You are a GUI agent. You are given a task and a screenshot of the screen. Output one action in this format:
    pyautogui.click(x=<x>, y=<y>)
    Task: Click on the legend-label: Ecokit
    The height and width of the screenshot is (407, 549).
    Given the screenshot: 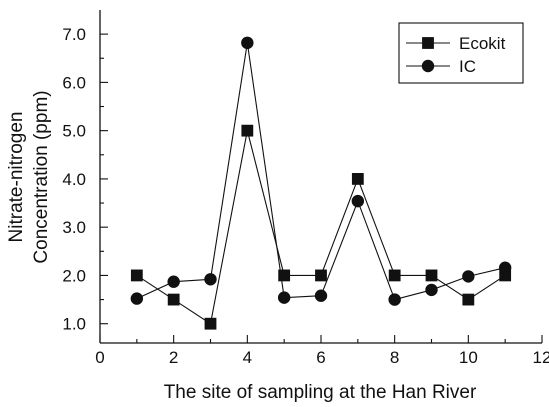 What is the action you would take?
    pyautogui.click(x=482, y=43)
    